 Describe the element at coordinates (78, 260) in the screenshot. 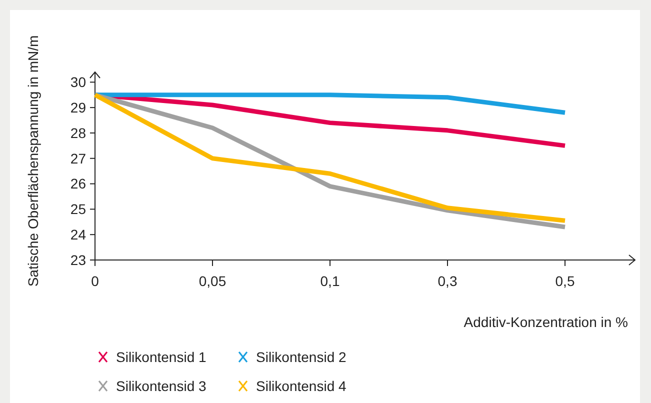

I see `y-tick-label: 23` at that location.